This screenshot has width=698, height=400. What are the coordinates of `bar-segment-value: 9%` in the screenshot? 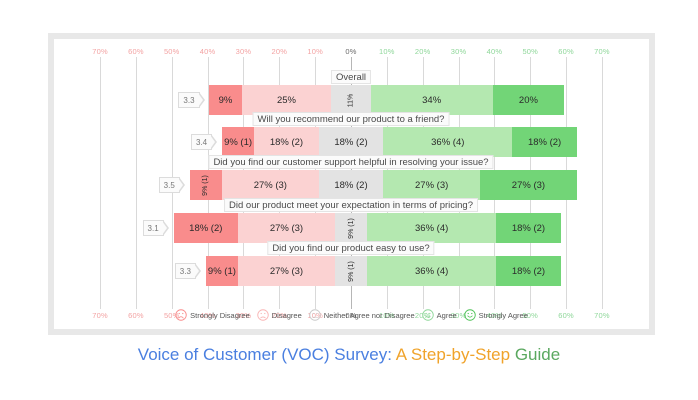 It's located at (225, 100).